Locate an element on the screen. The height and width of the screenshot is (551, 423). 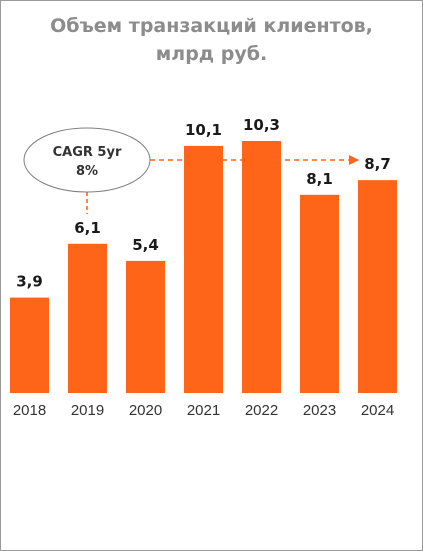
x-label-2023: 2023 is located at coordinates (319, 410).